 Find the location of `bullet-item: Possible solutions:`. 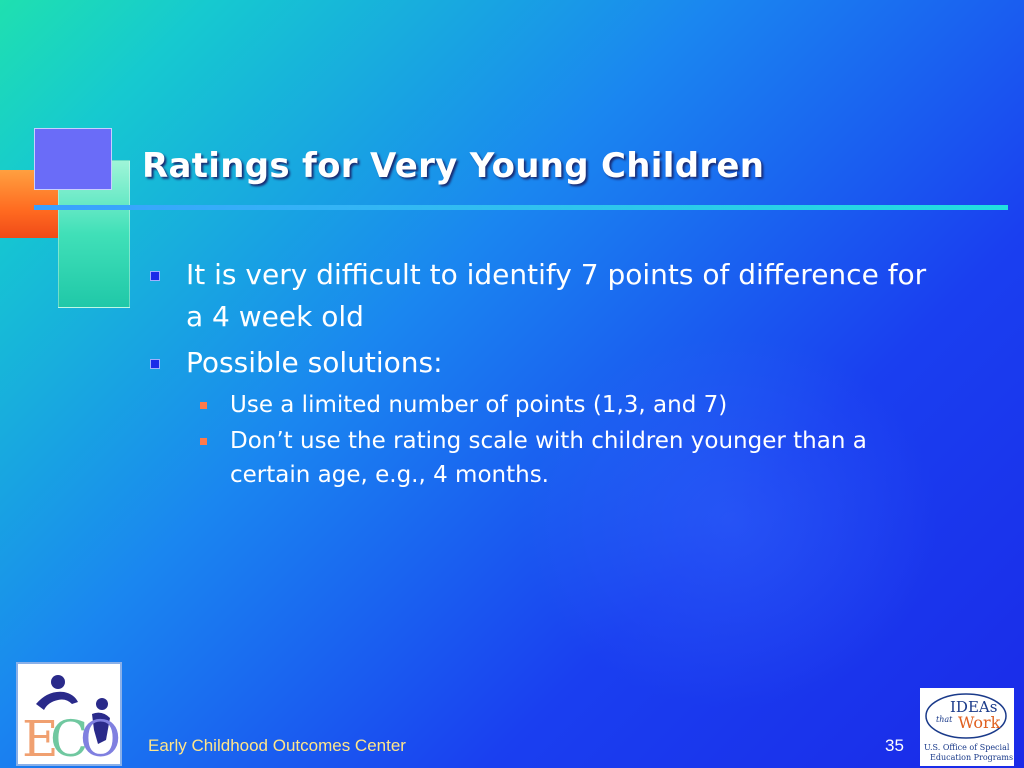

bullet-item: Possible solutions: is located at coordinates (538, 363).